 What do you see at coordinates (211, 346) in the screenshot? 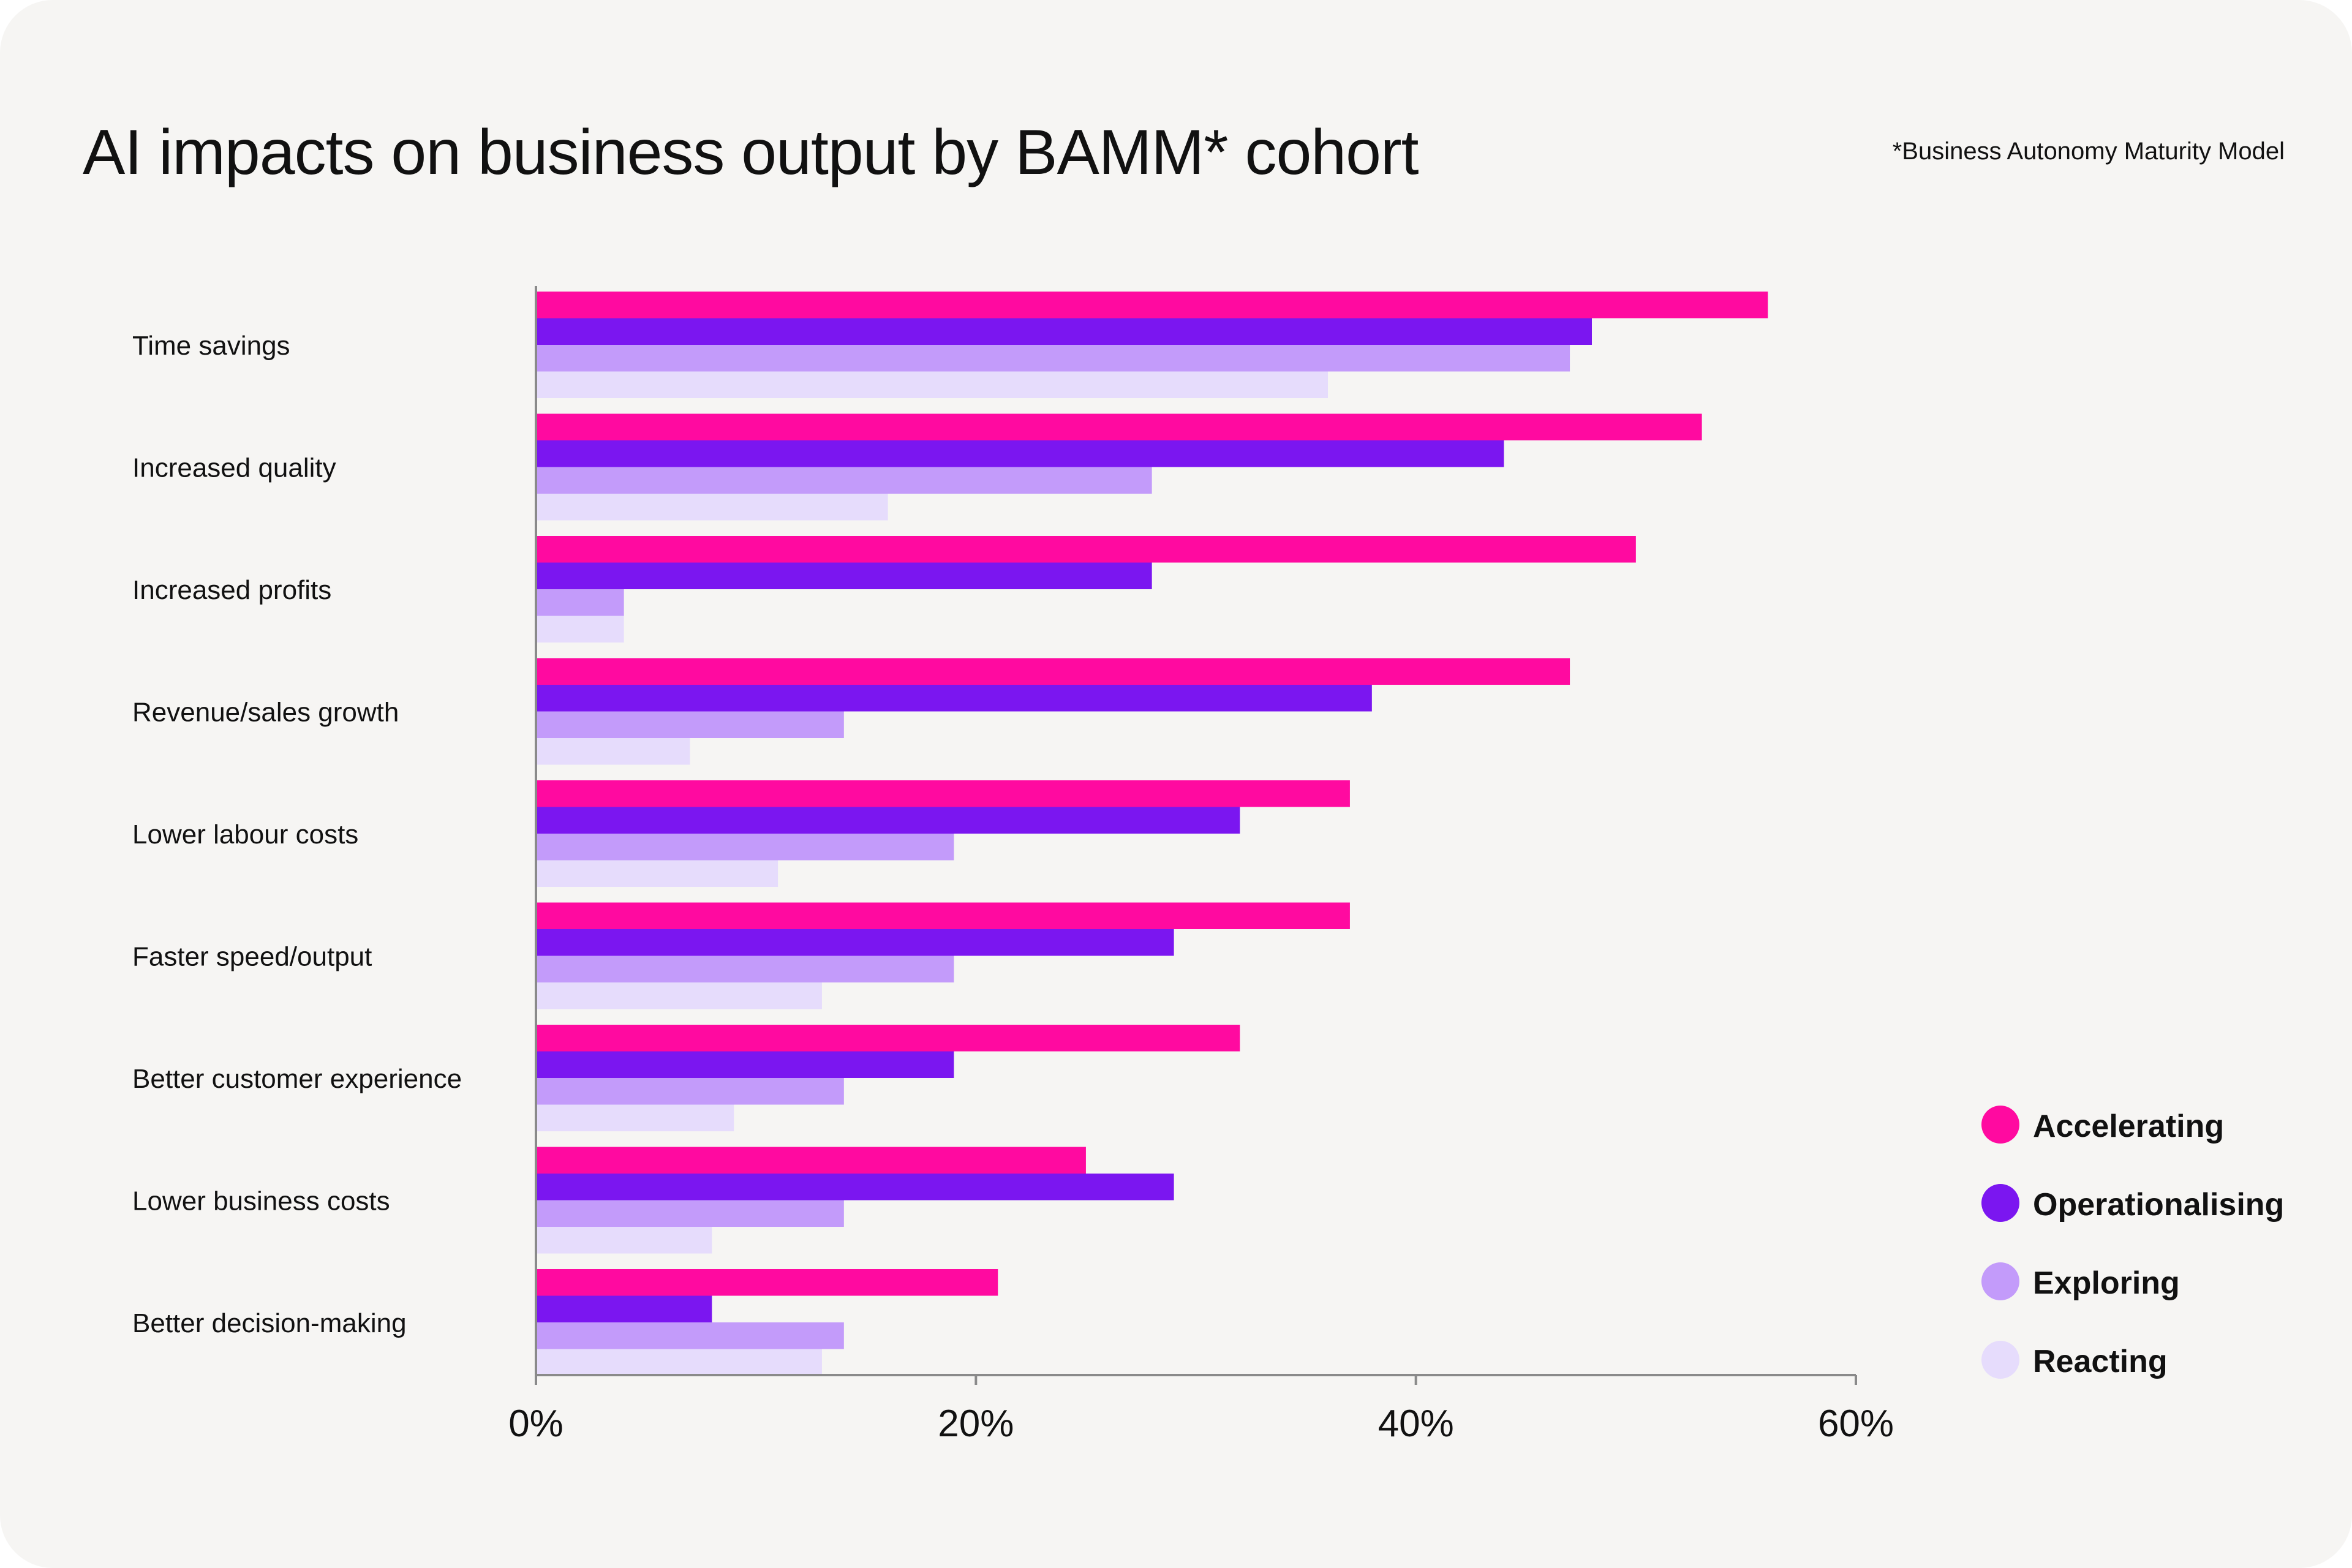
I see `category-label: Time savings` at bounding box center [211, 346].